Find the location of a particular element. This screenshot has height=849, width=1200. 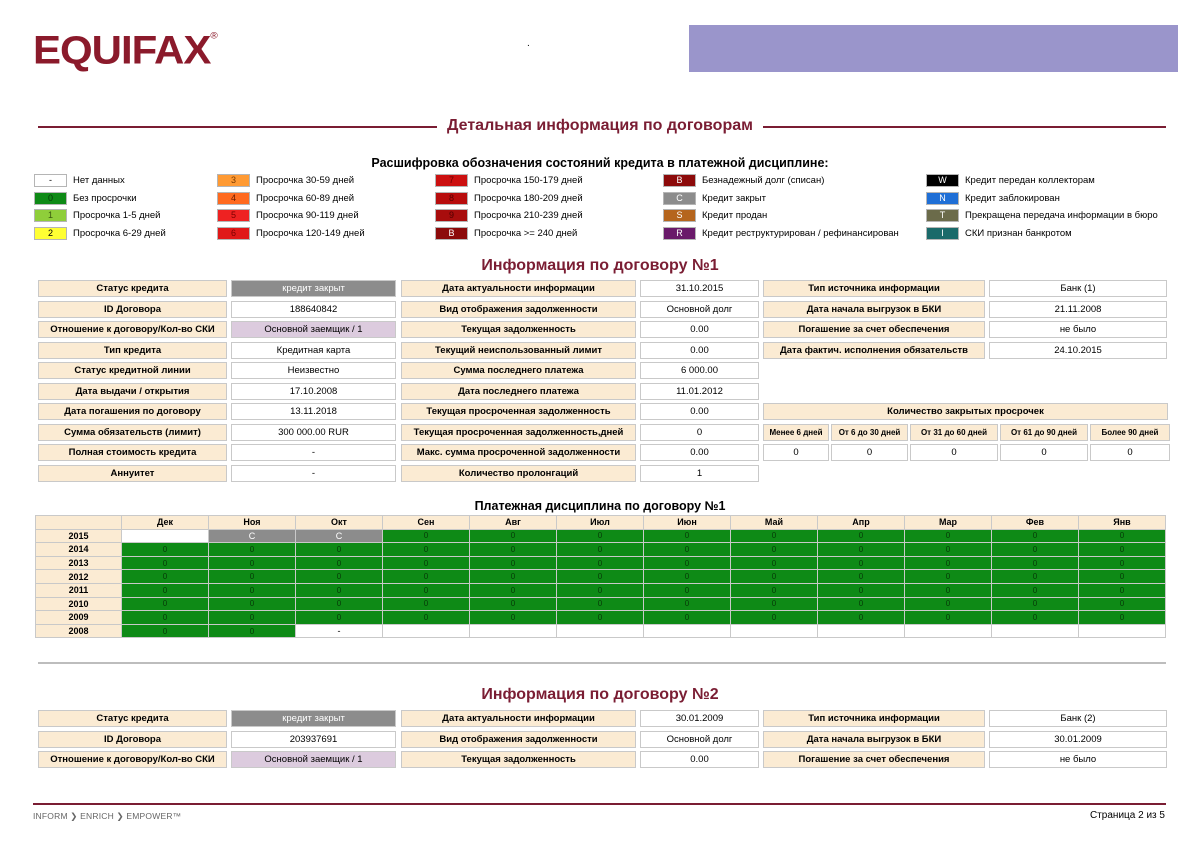

legend-label: Просрочка 180-209 дней is located at coordinates (528, 198).